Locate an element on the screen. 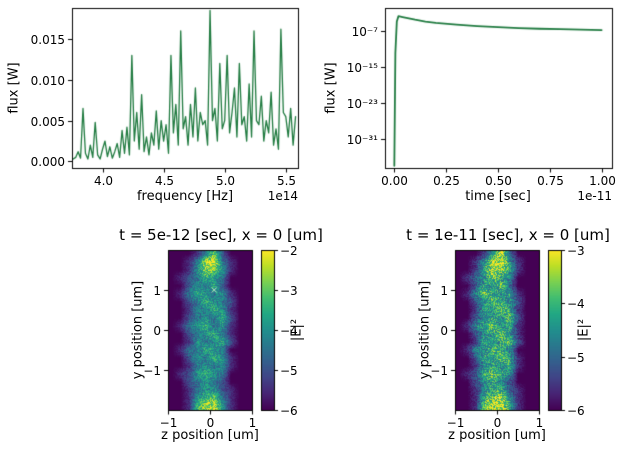 The width and height of the screenshot is (632, 464). field-t-5e-12-colorbar-tick-label: −4 is located at coordinates (289, 330).